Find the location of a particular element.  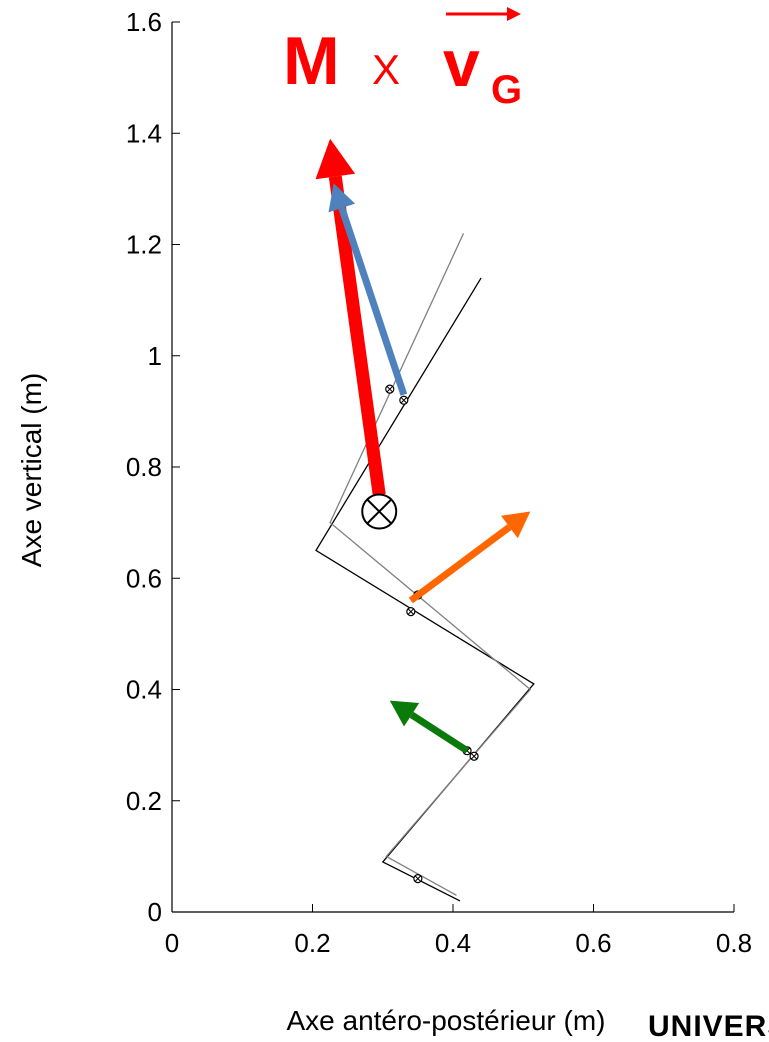

x-tick-label: 0.4 is located at coordinates (453, 943).